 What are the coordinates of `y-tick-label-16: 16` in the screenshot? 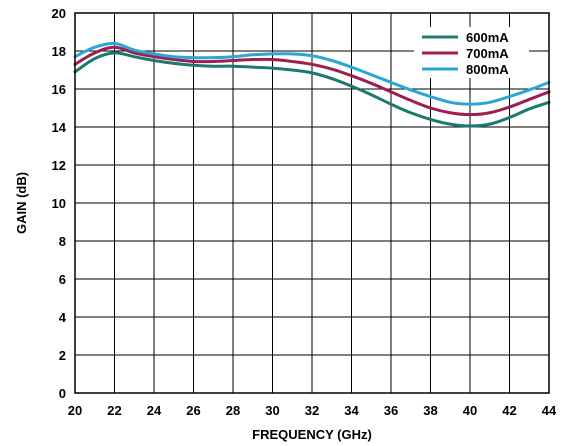 It's located at (59, 89).